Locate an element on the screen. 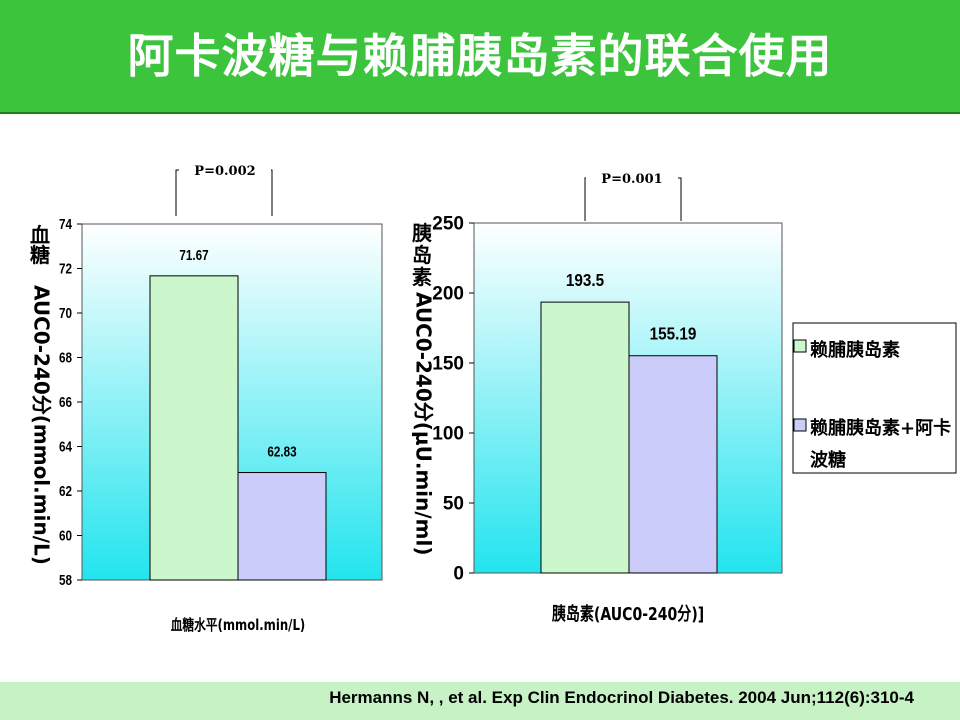 The width and height of the screenshot is (960, 720). data-label: 155.19 is located at coordinates (673, 334).